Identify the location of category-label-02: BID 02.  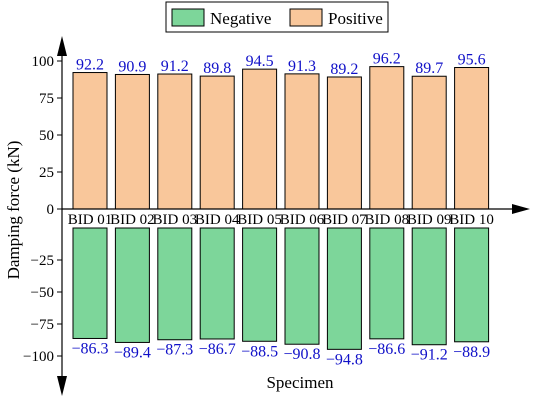
(132, 220).